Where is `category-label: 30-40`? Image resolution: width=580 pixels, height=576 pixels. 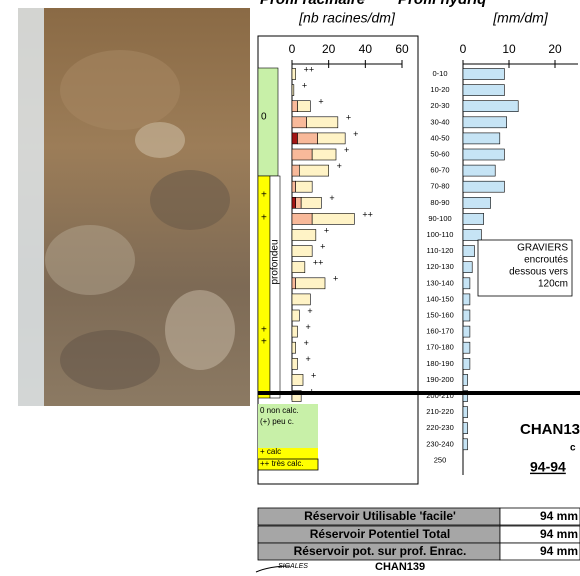
category-label: 30-40 is located at coordinates (439, 121).